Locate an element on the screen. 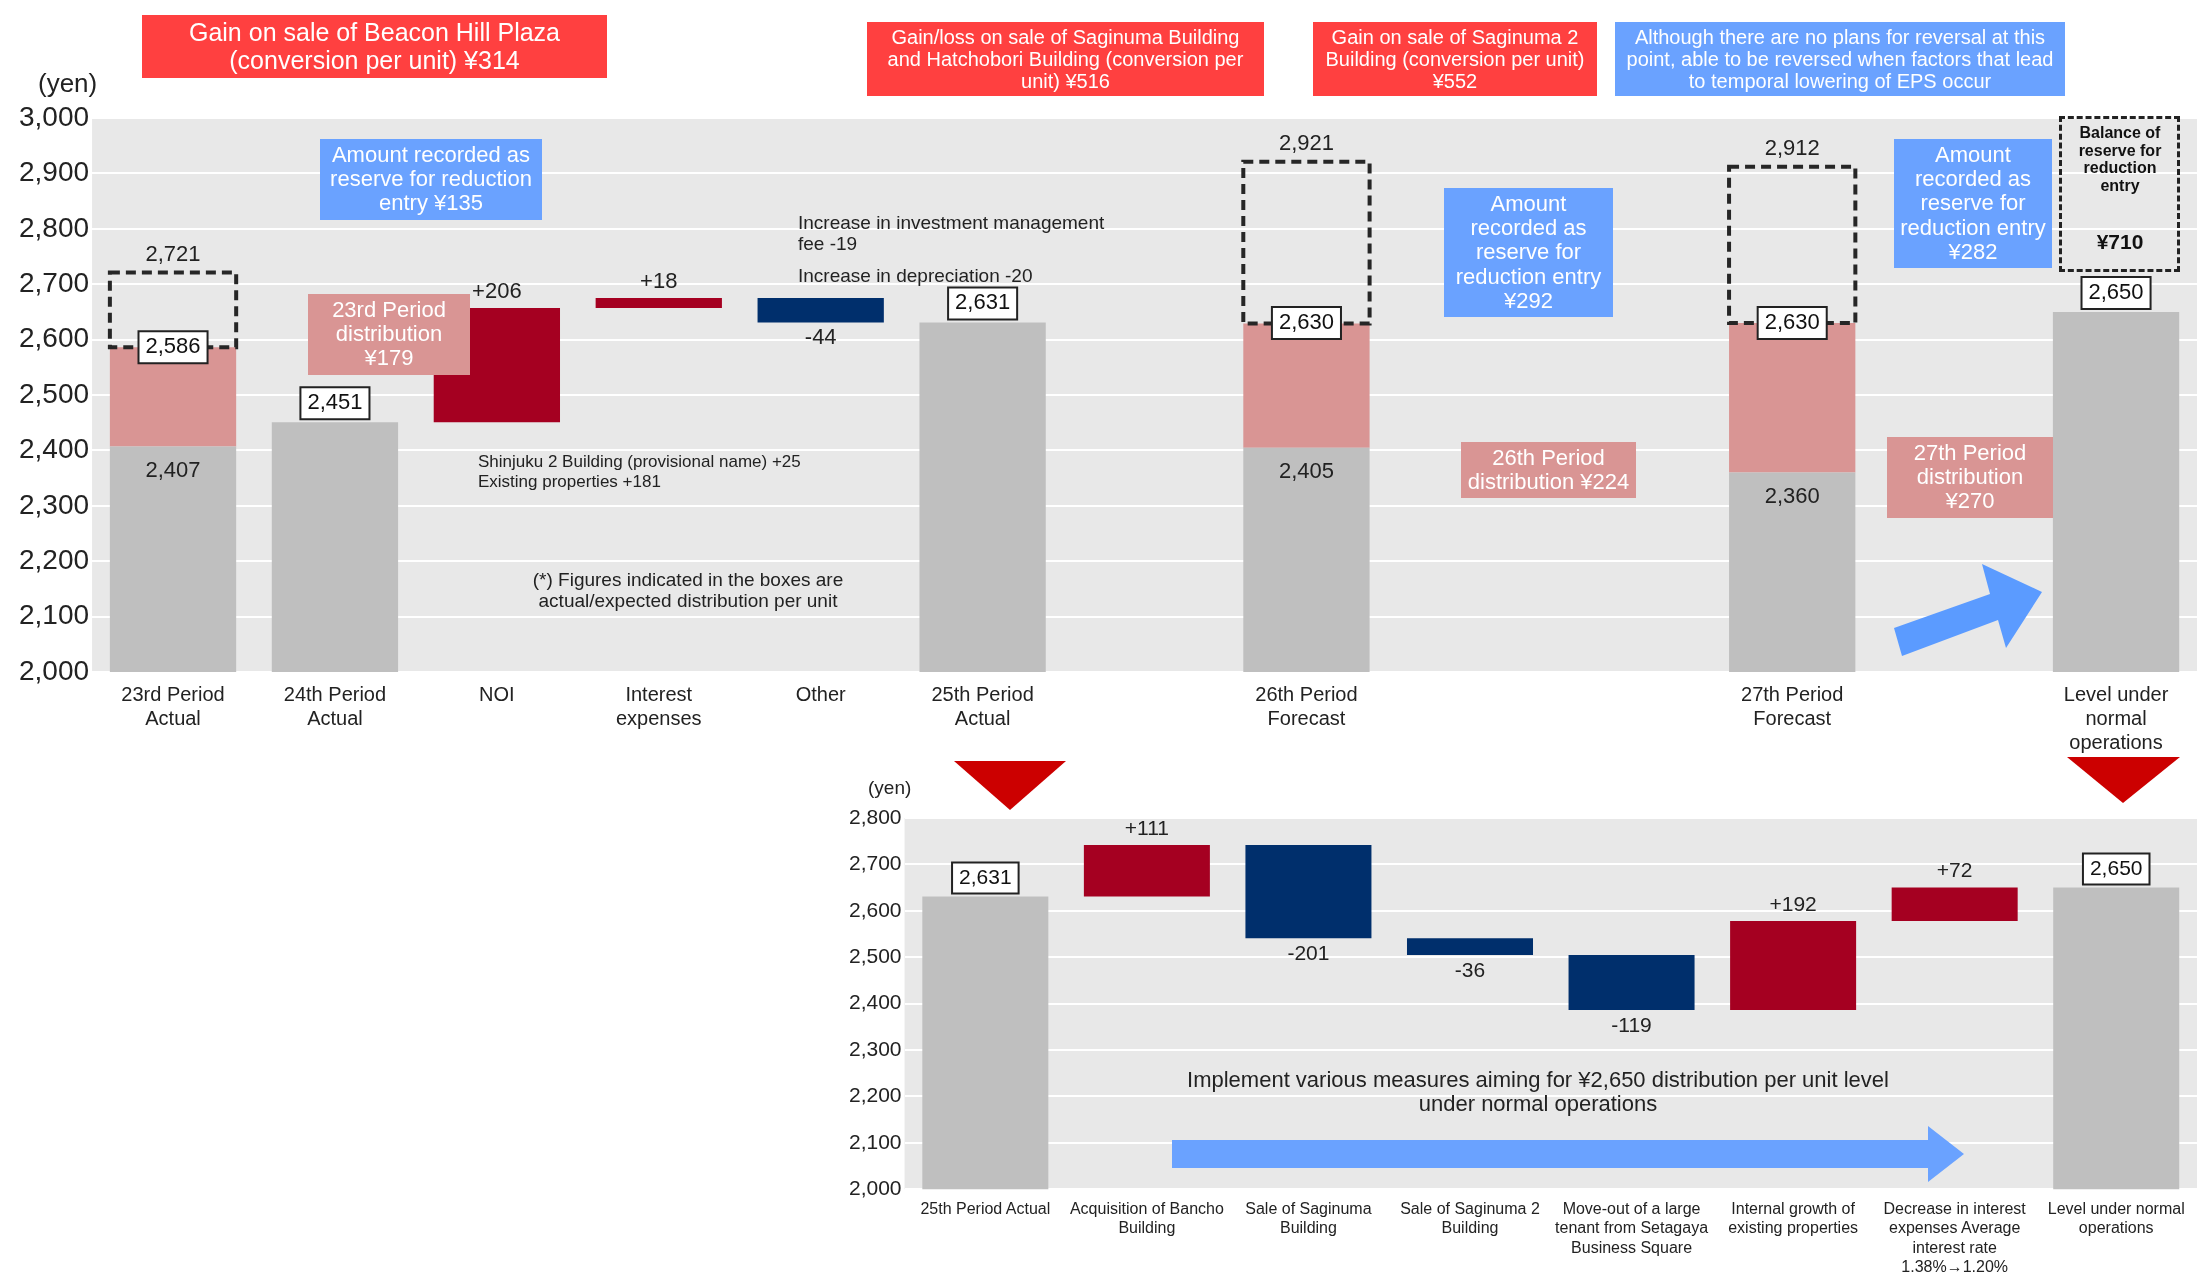  x-tick-label: Internal growth of existing properties is located at coordinates (1793, 1218).